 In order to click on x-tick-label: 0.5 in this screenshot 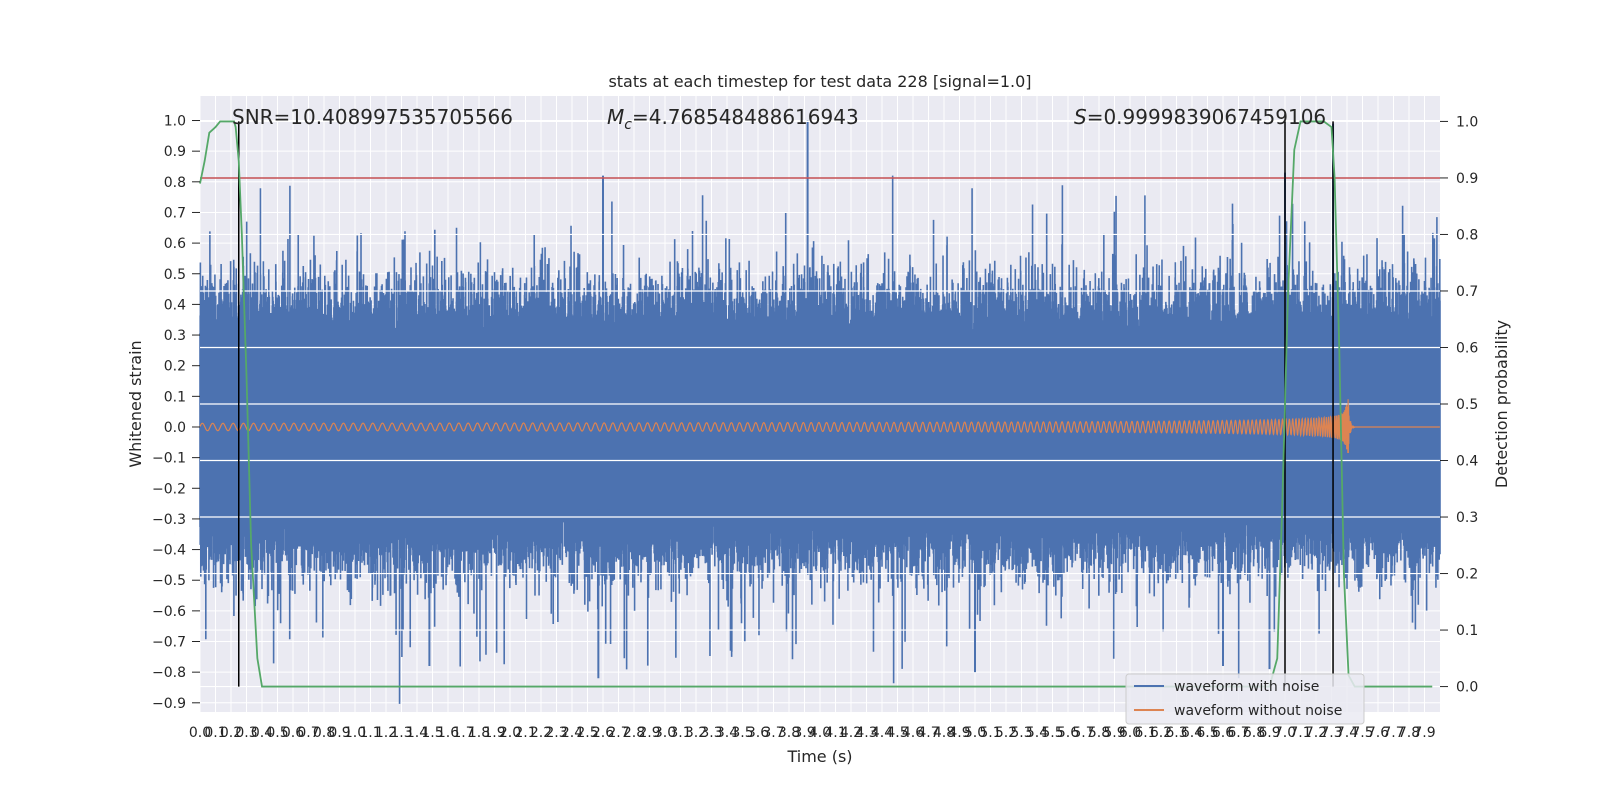, I will do `click(277, 733)`.